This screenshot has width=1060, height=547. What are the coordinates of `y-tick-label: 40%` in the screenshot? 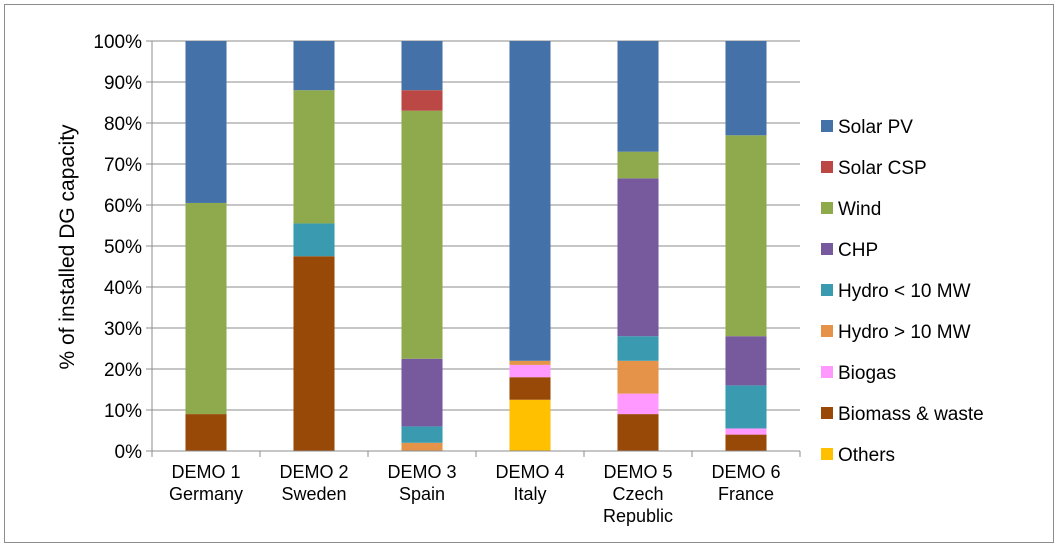 It's located at (123, 288).